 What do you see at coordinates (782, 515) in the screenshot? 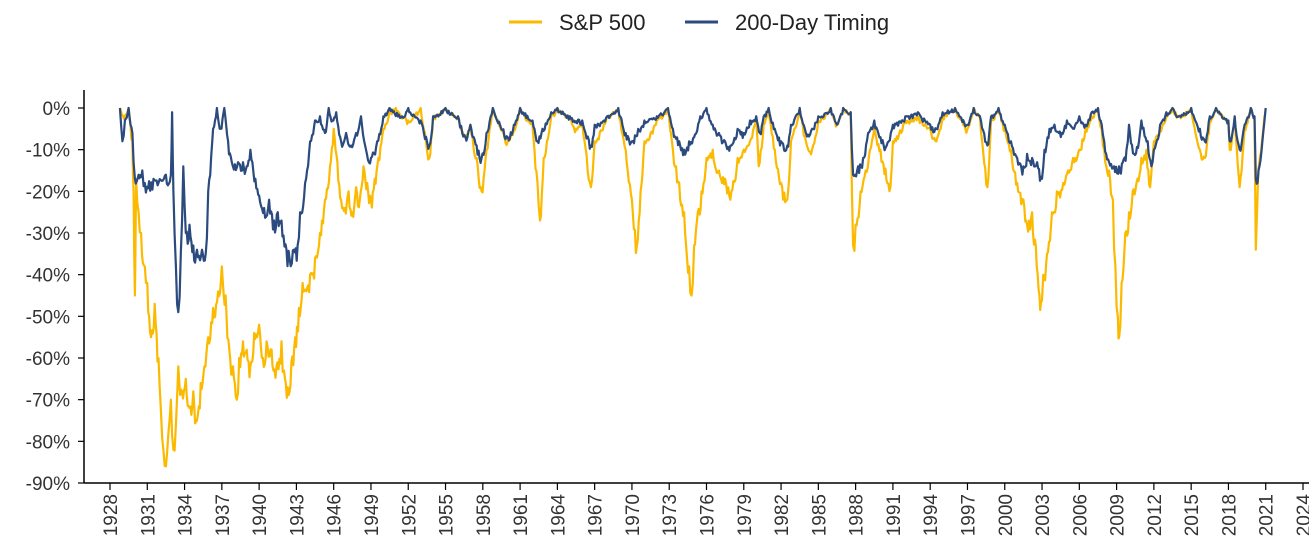
I see `x-tick-label: 1982` at bounding box center [782, 515].